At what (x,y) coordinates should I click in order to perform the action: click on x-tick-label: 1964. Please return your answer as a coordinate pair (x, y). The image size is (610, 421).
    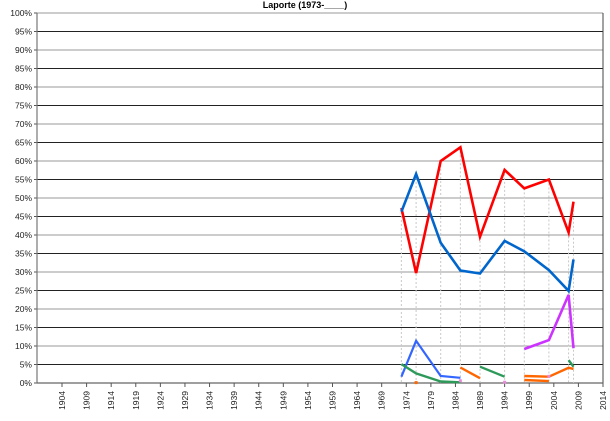
    Looking at the image, I should click on (357, 400).